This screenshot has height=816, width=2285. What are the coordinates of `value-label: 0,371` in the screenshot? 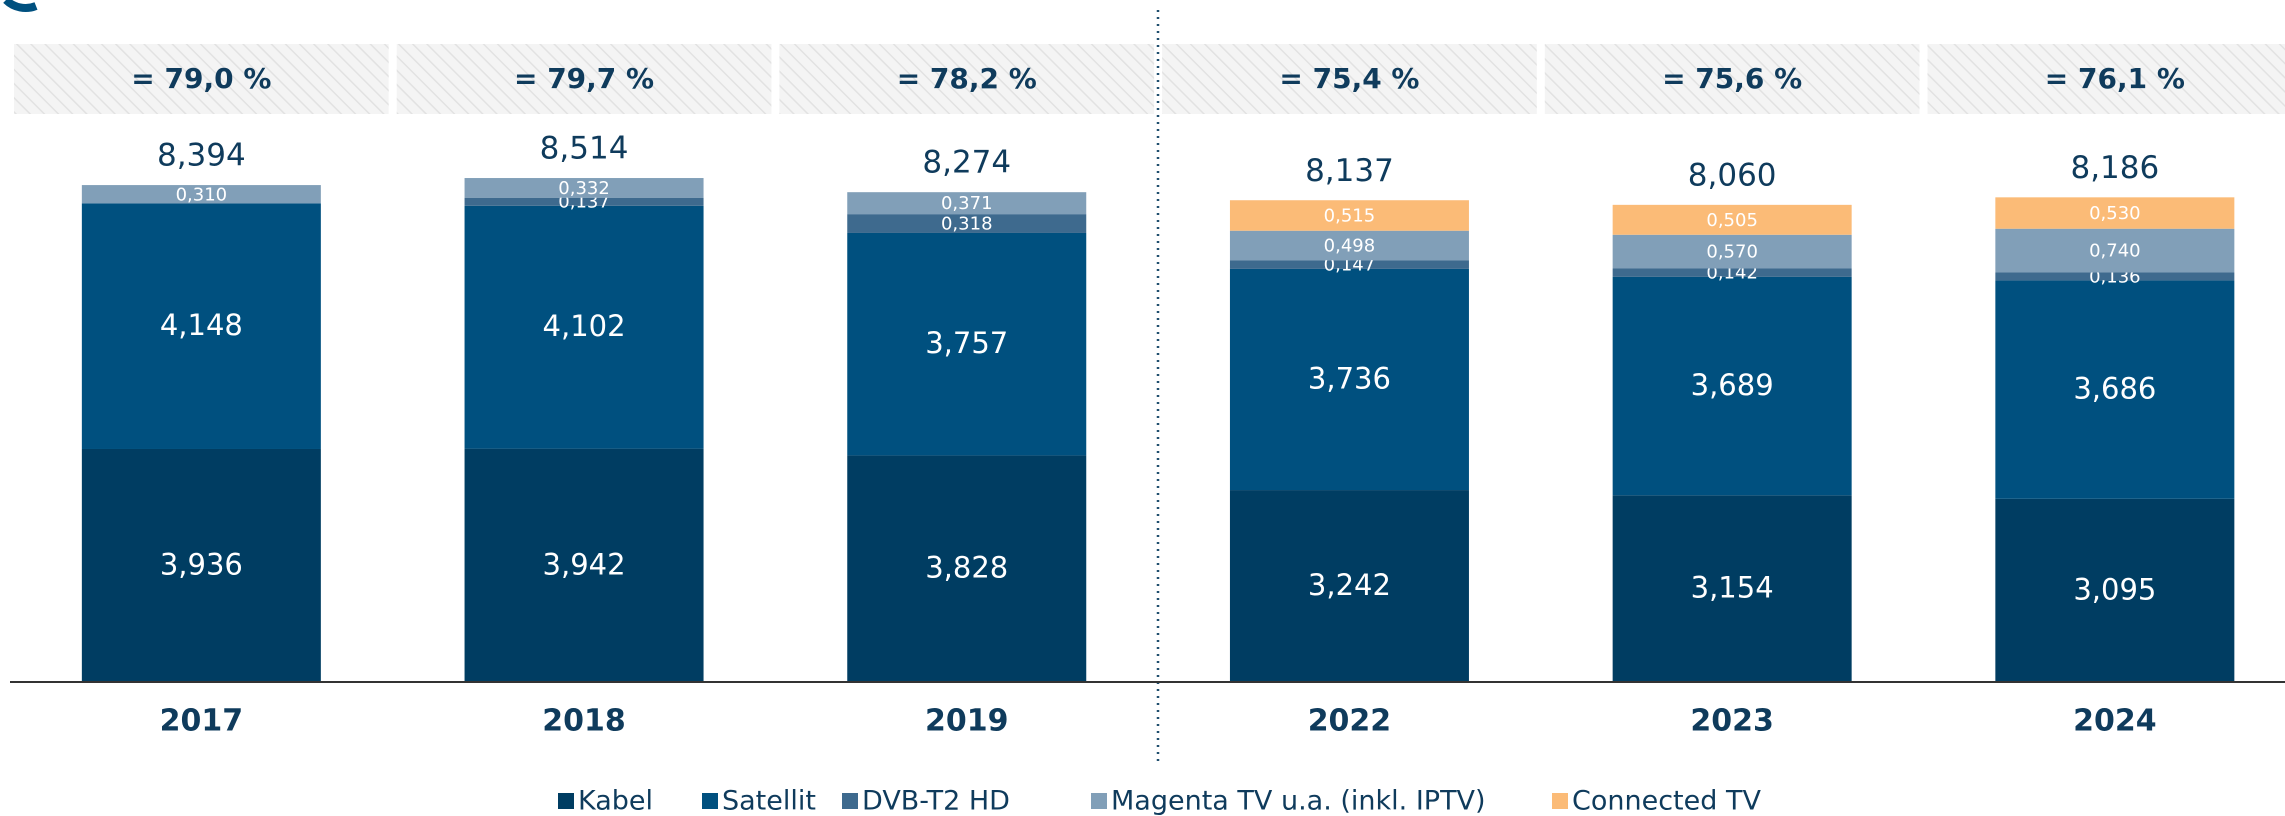 It's located at (967, 203).